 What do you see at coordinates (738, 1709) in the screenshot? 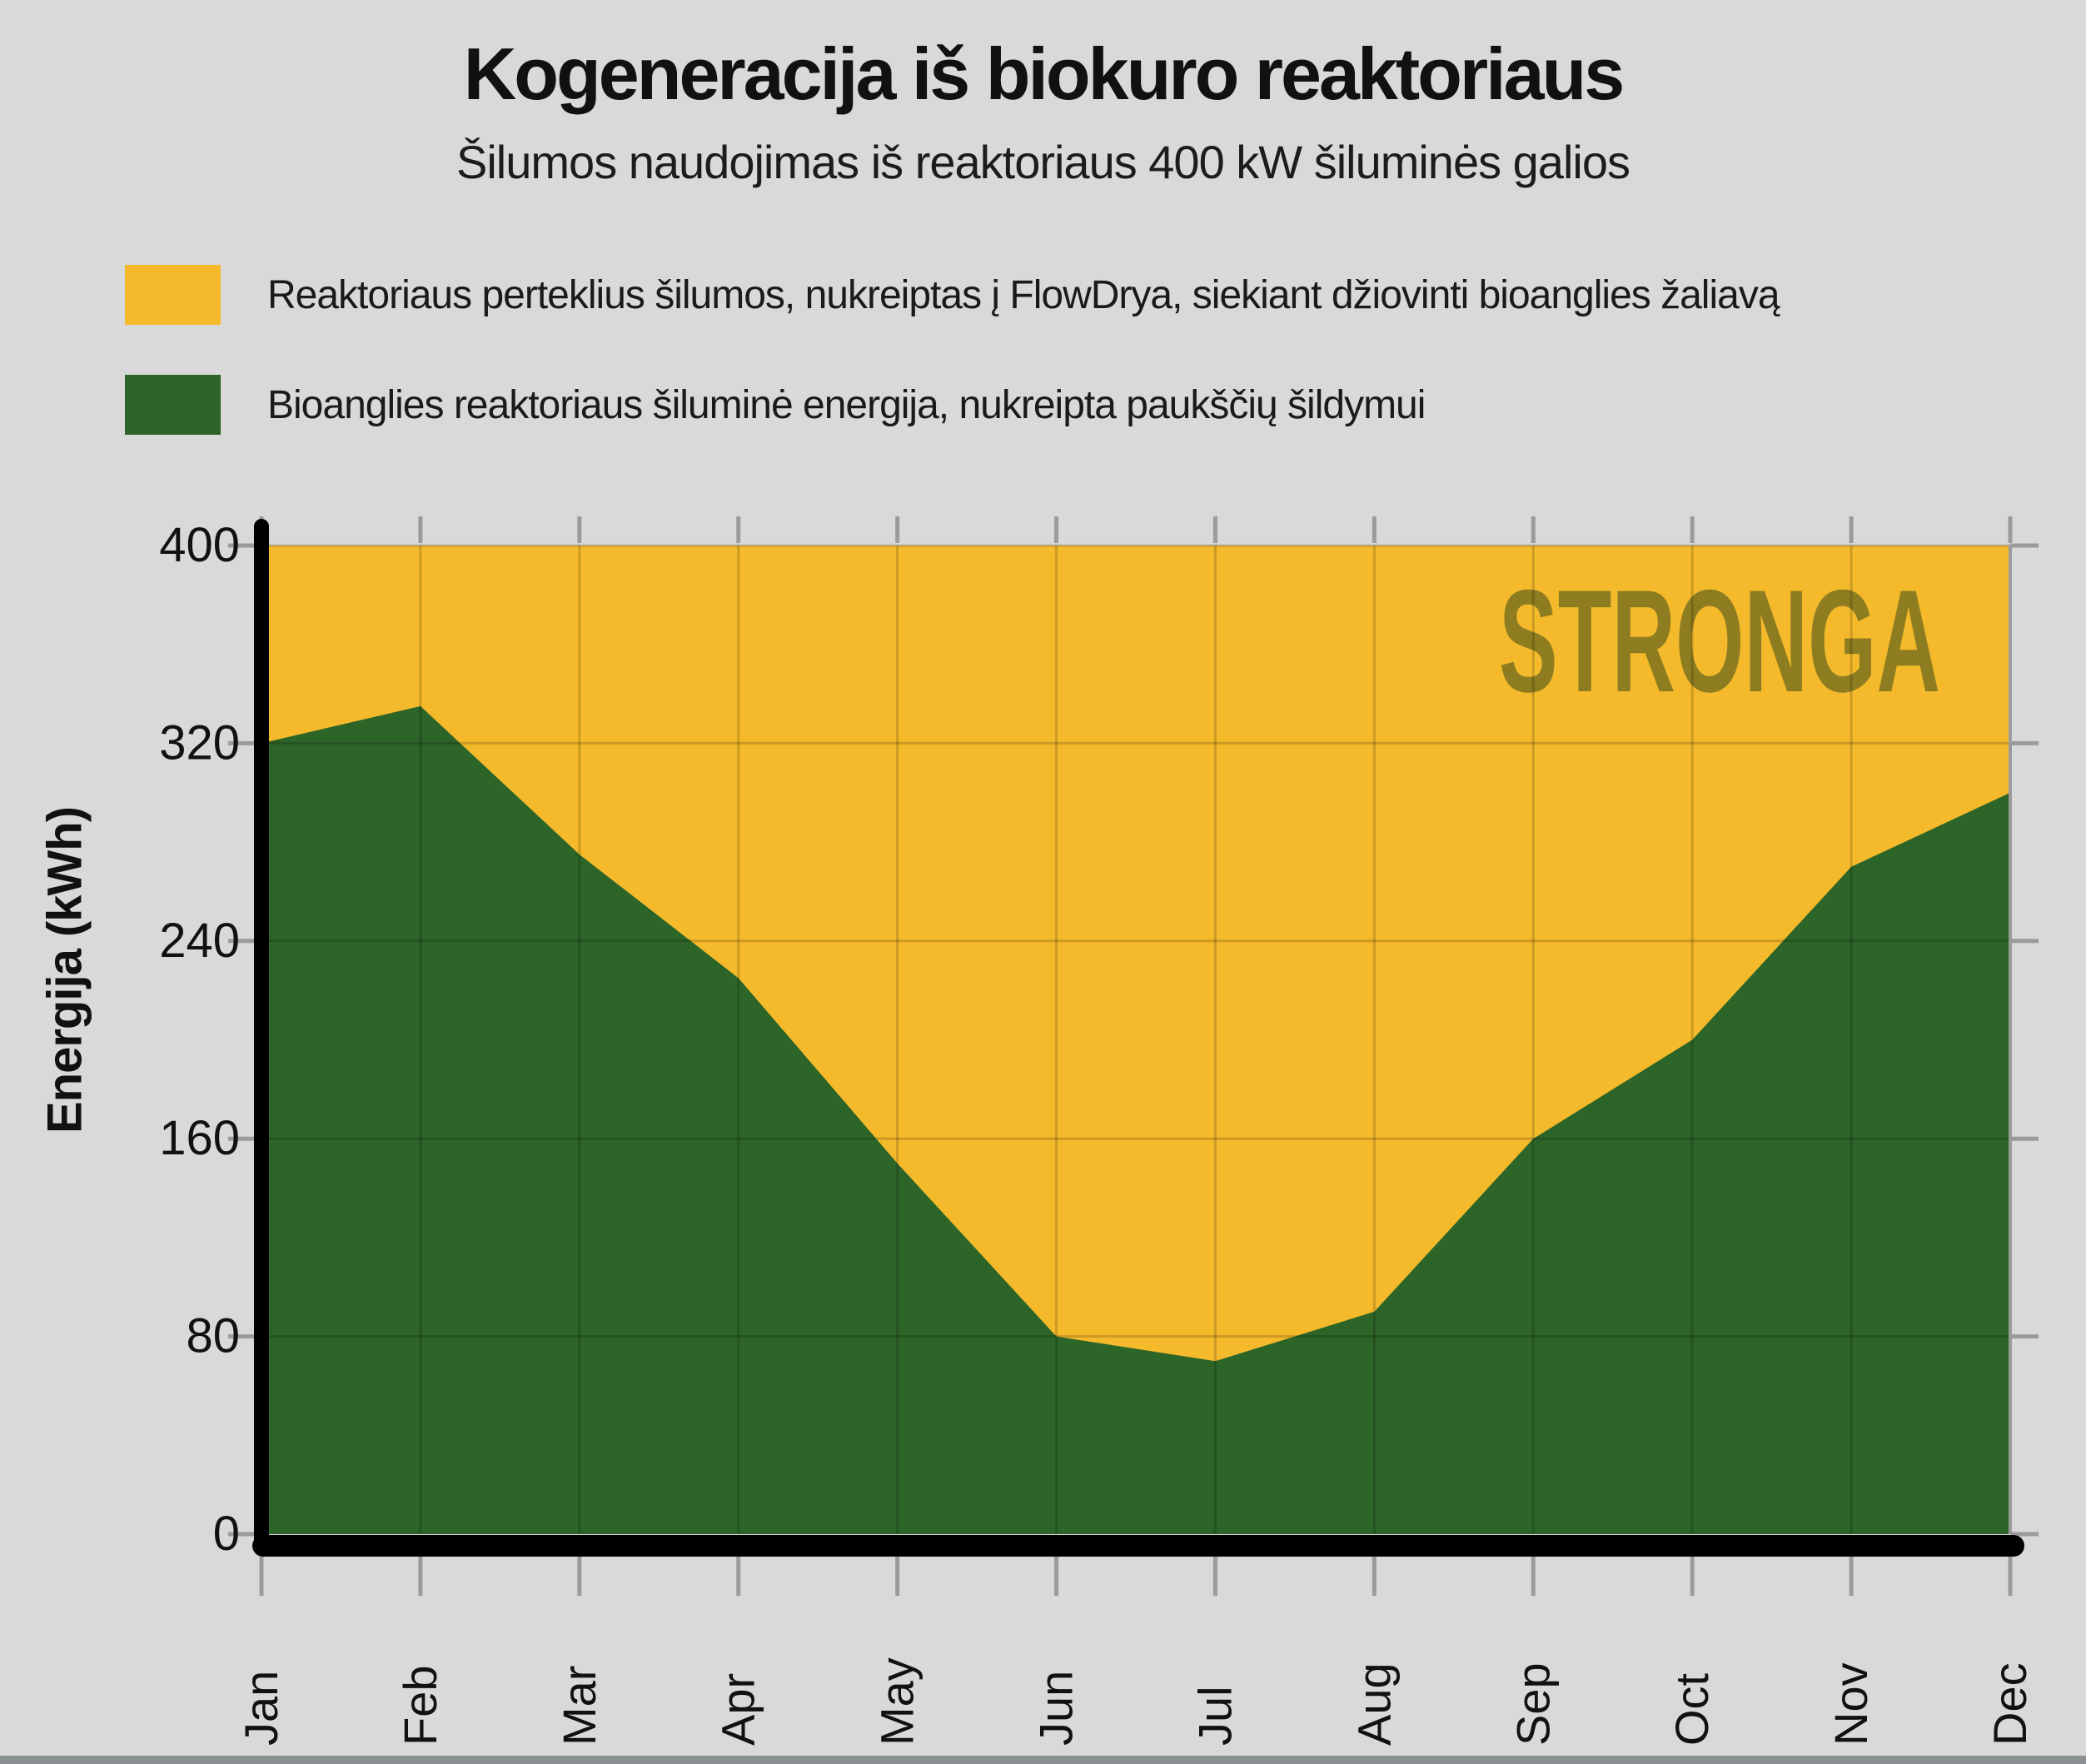
I see `x-tick-label: Apr` at bounding box center [738, 1709].